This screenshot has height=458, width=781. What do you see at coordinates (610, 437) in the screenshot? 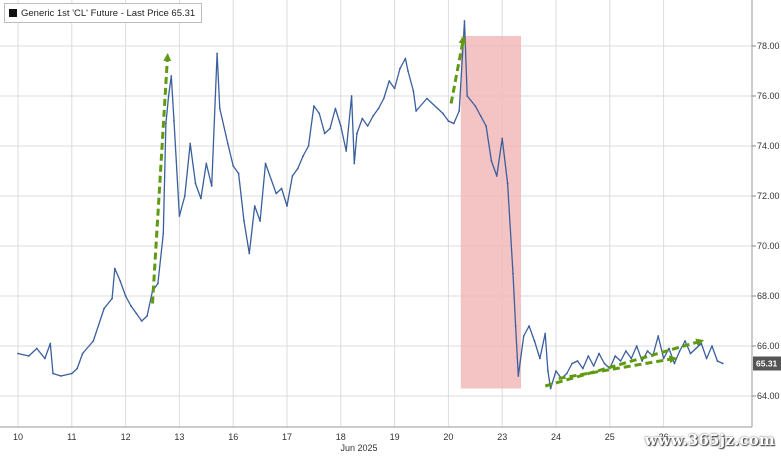
I see `x-tick-label: 25` at bounding box center [610, 437].